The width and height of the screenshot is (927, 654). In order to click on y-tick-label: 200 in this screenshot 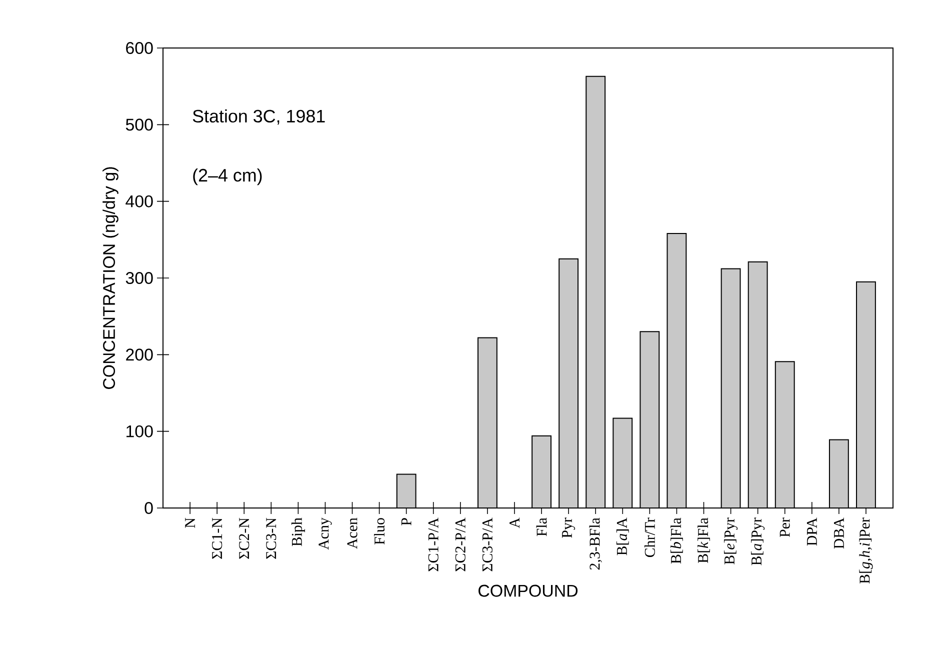, I will do `click(139, 354)`.